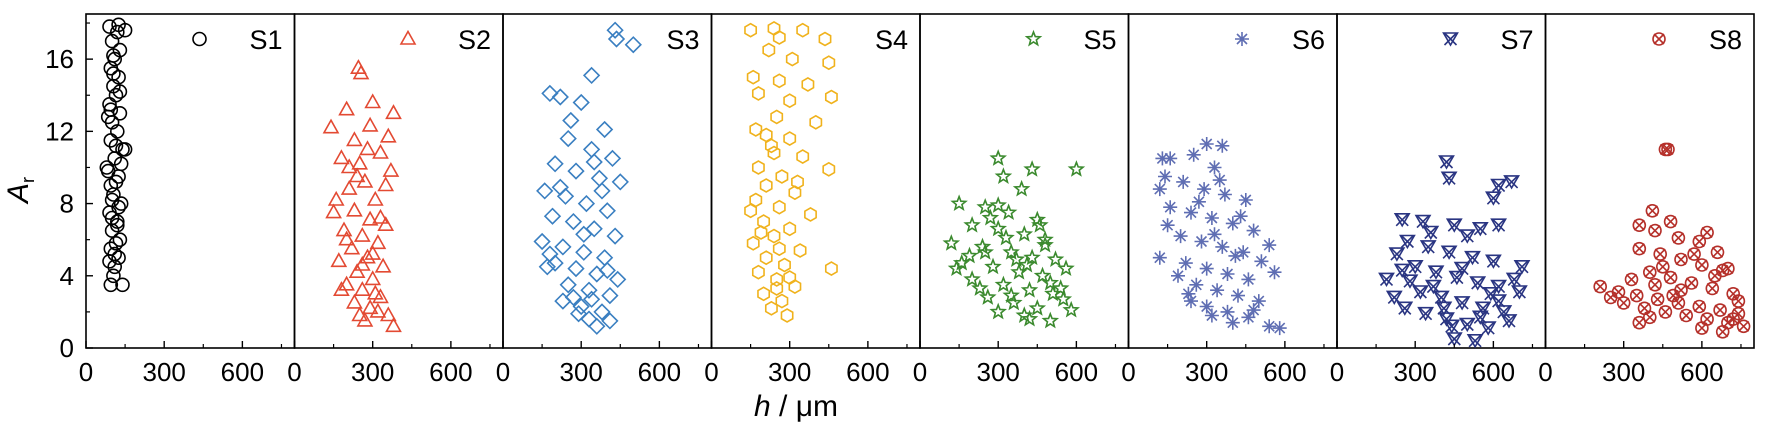  I want to click on panel-S4: 0 300 600 S4, so click(812, 200).